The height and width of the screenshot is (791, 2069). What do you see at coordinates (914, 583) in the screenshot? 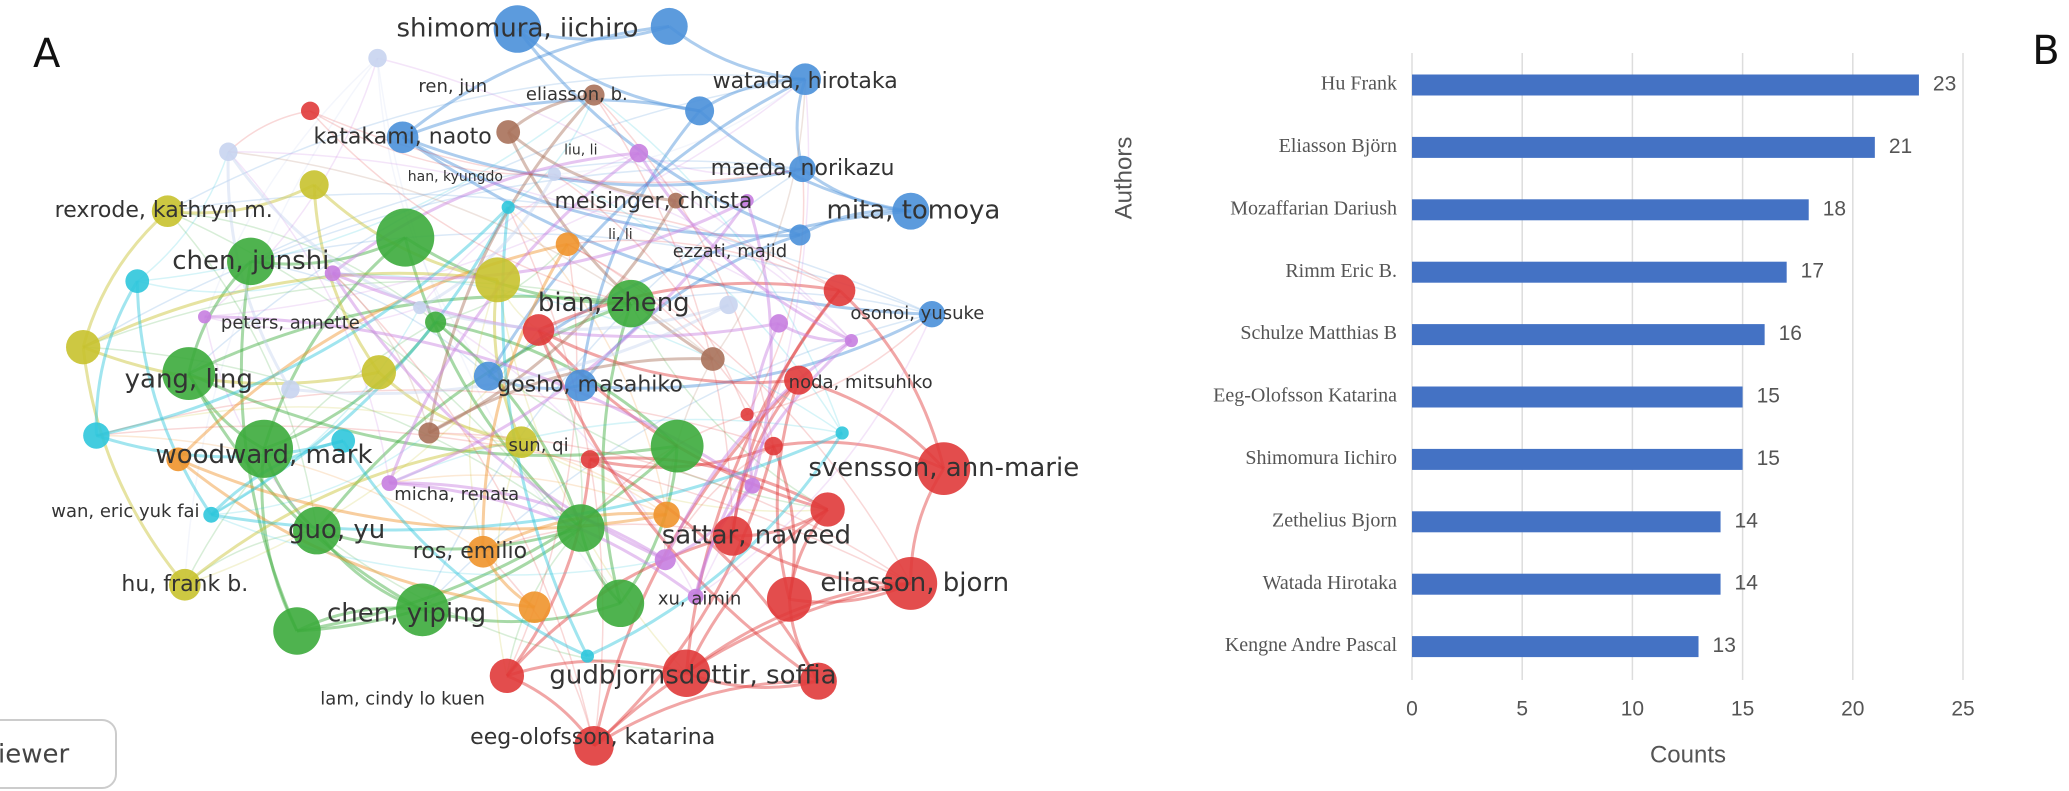
I see `node-label: eliasson, bjorn` at bounding box center [914, 583].